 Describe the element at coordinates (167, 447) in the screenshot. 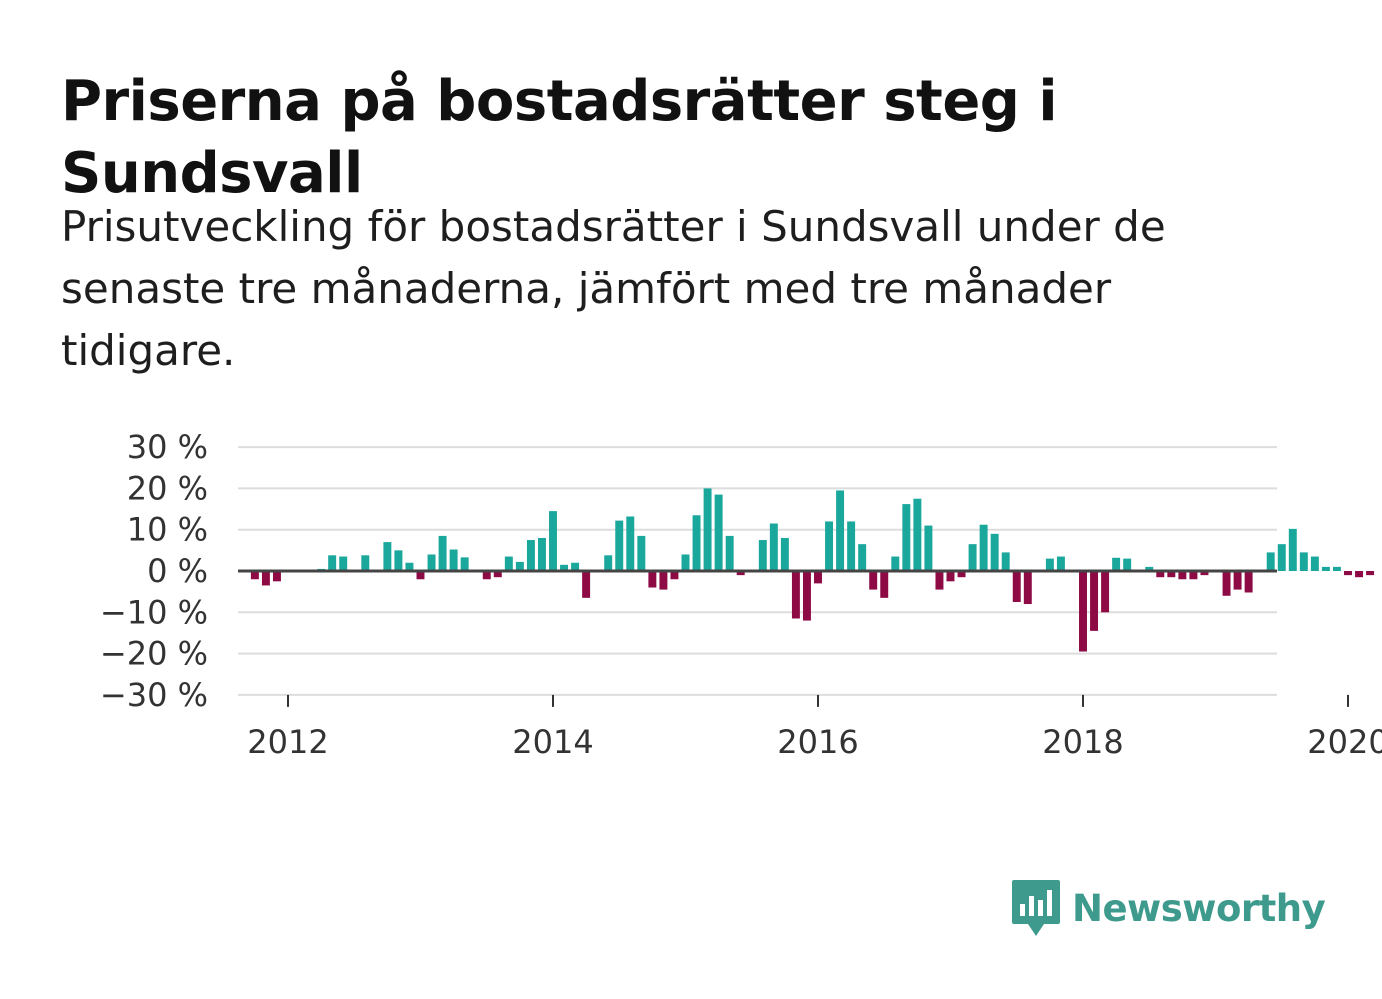

I see `y-tick-label: 30 %` at that location.